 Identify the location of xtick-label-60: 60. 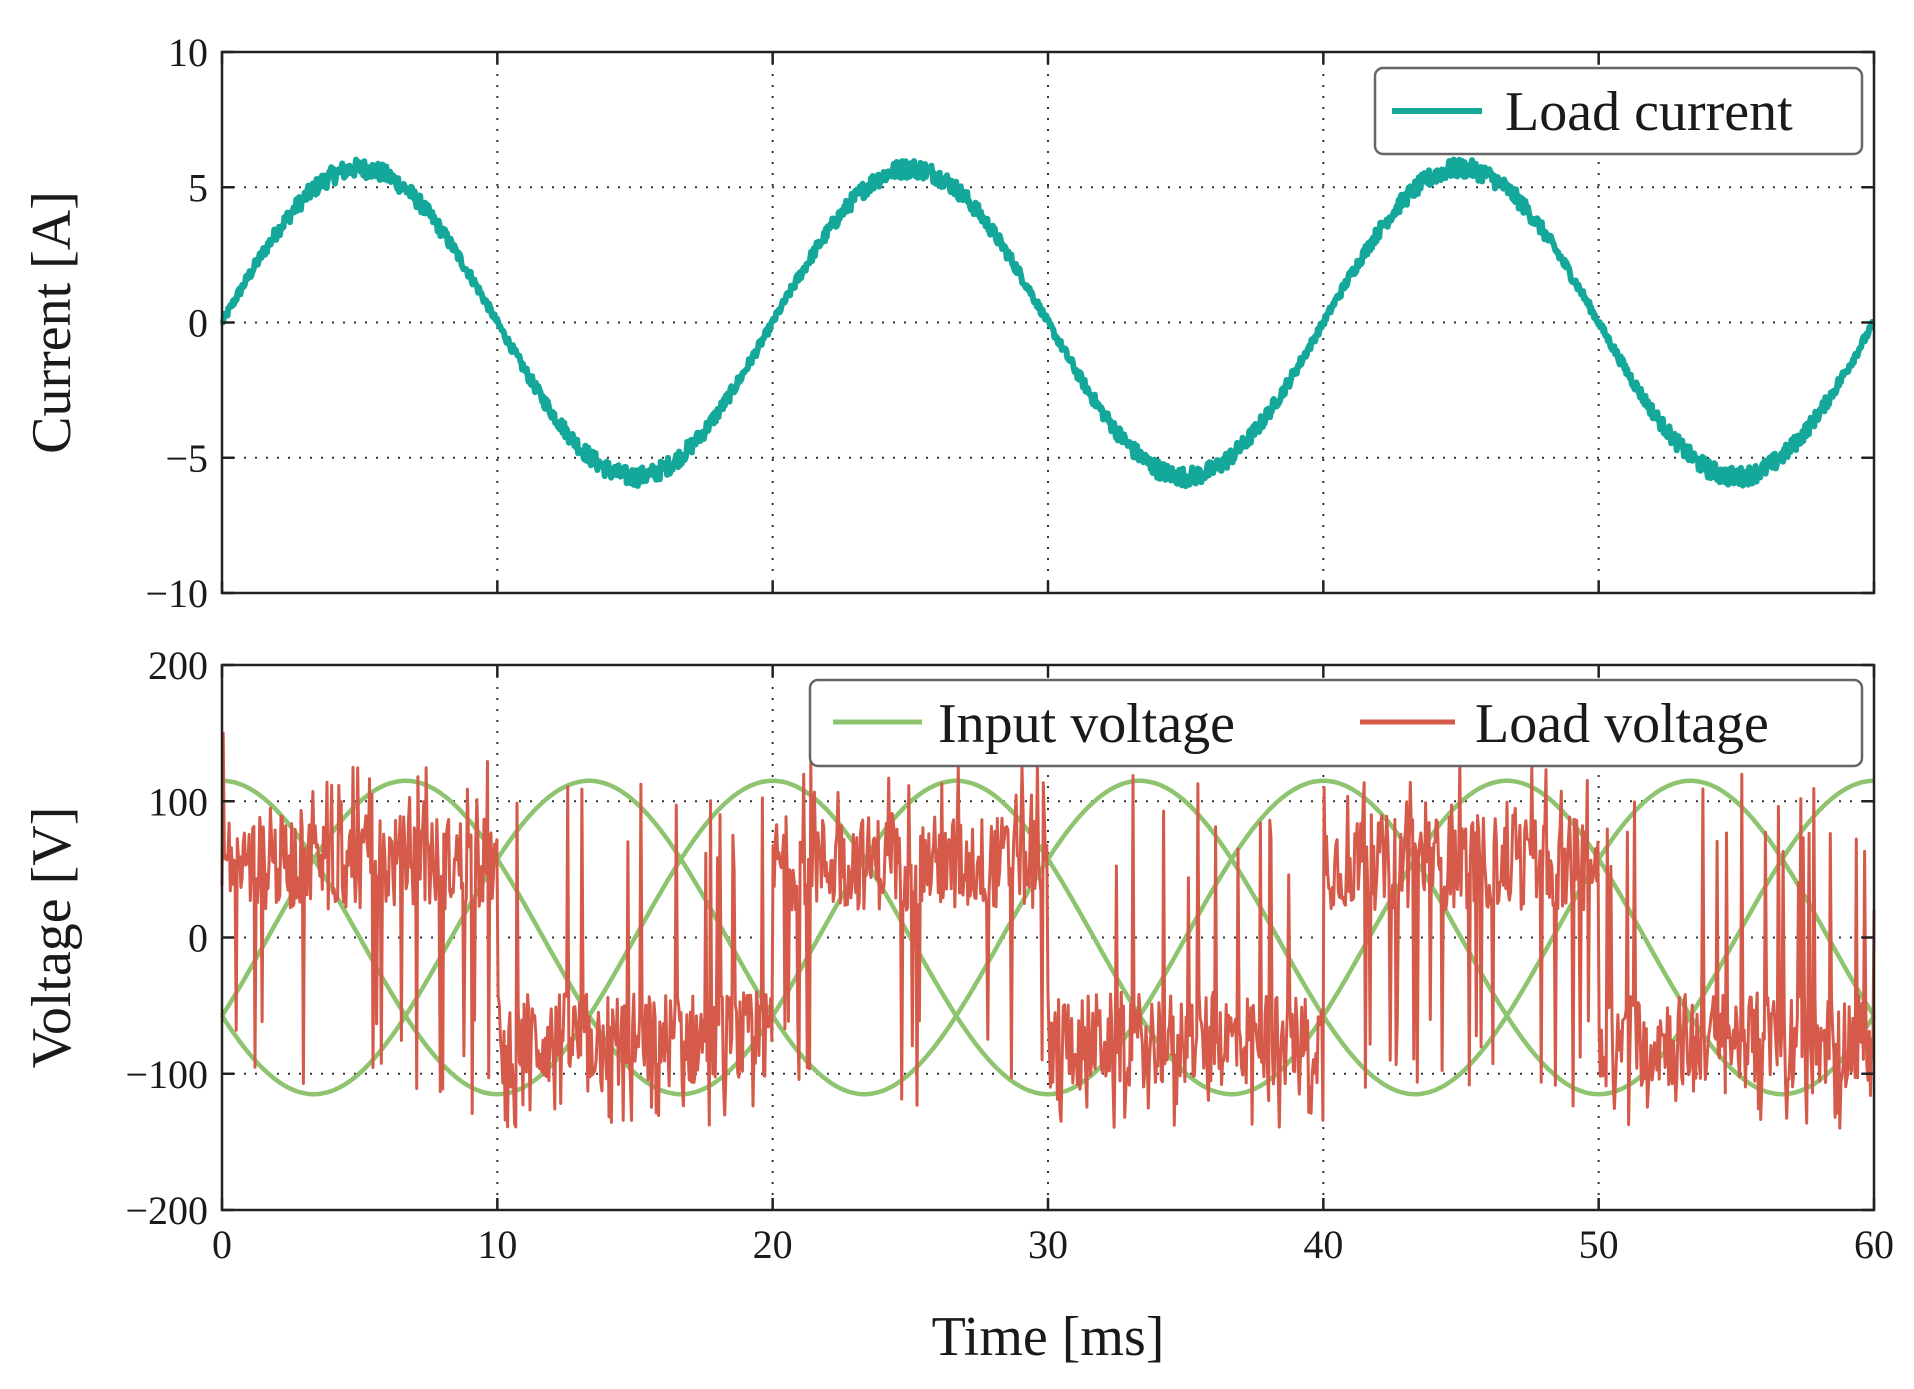
(1874, 1244).